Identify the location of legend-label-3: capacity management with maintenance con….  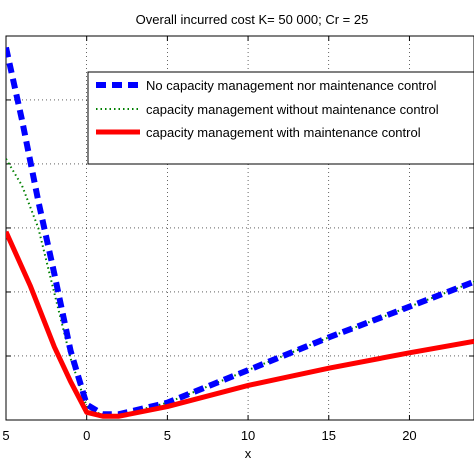
(283, 132).